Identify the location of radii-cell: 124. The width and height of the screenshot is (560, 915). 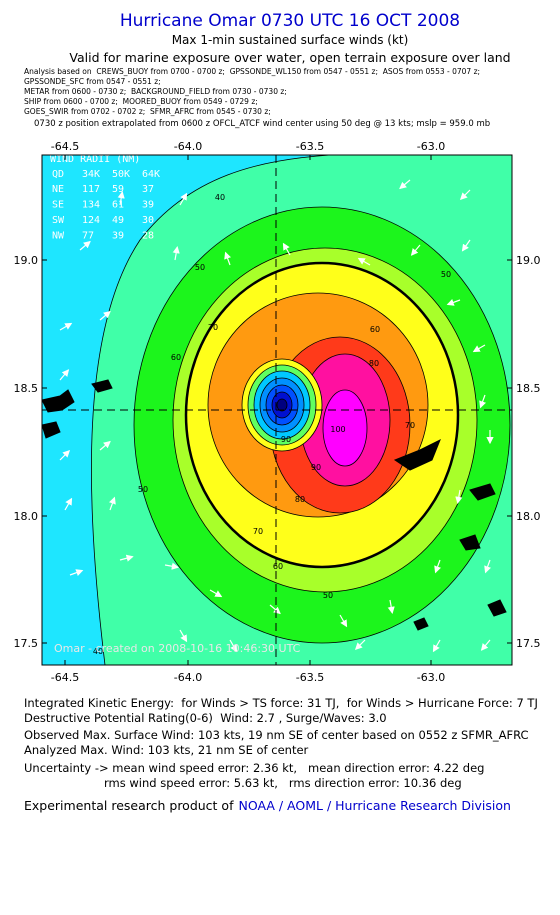
(91, 220).